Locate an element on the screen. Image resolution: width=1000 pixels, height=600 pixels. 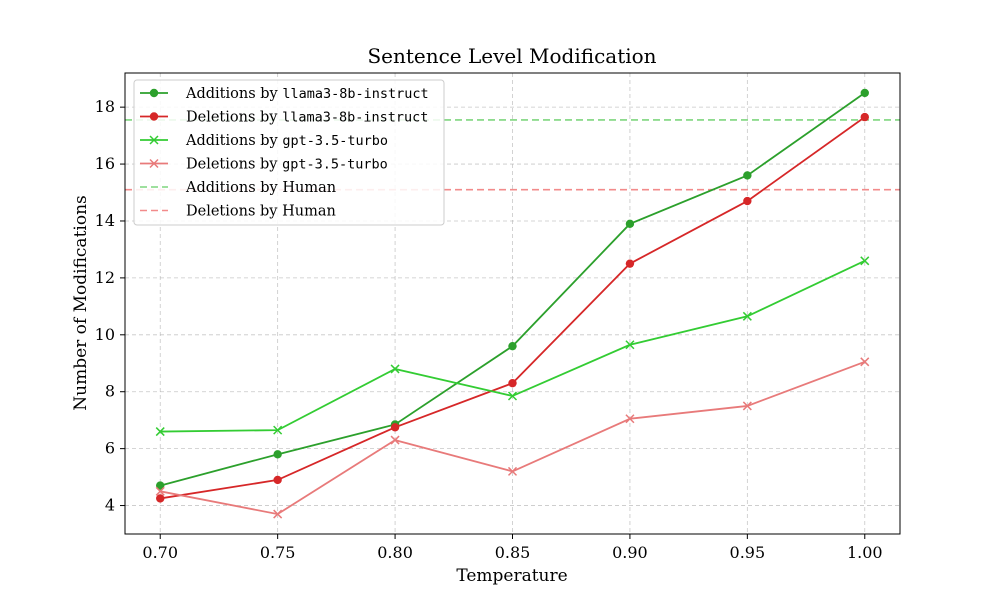
x-axis-label: Temperature is located at coordinates (511, 576).